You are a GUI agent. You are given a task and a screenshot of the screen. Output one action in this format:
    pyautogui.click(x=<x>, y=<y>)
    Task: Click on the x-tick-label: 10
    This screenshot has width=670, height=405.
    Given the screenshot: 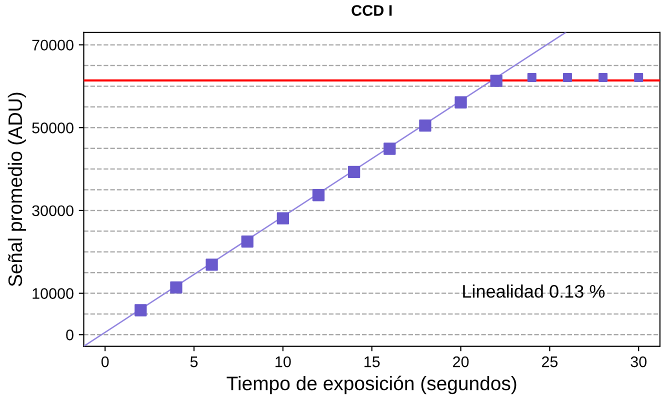 What is the action you would take?
    pyautogui.click(x=283, y=362)
    